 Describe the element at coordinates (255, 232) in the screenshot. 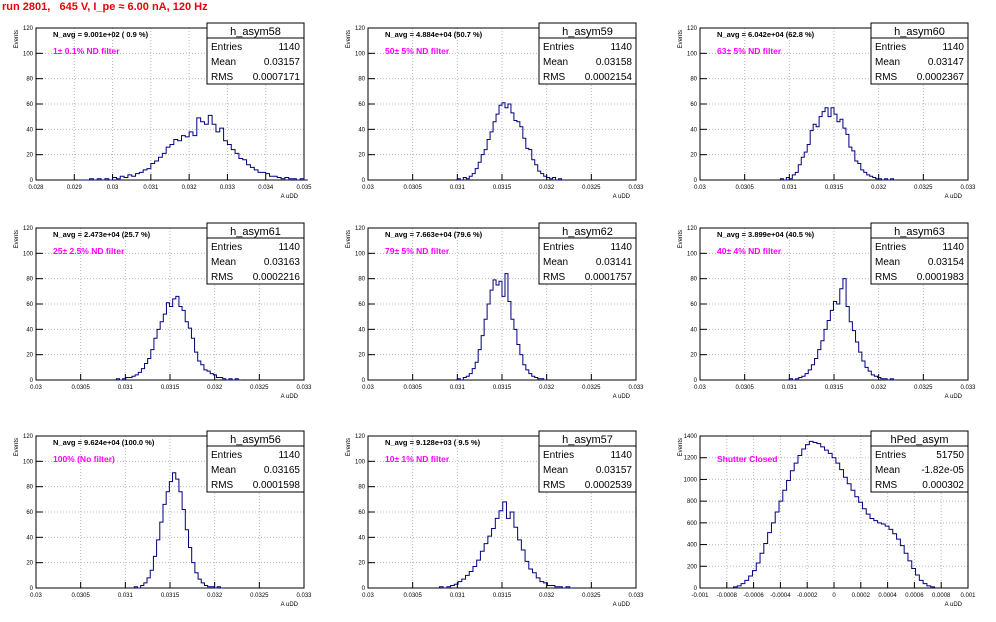

I see `histogram-name: h_asym61` at that location.